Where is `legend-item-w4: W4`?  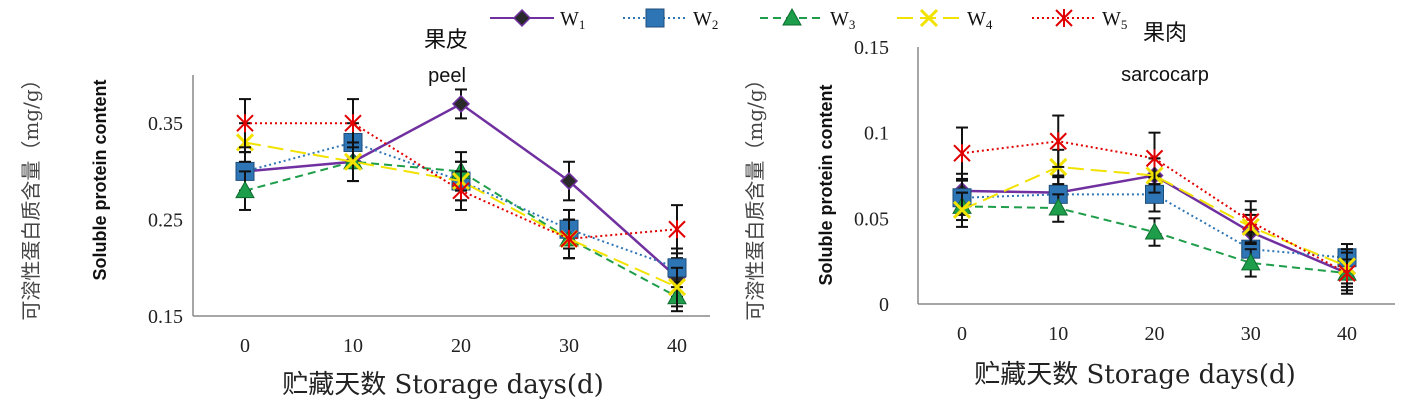
legend-item-w4: W4 is located at coordinates (945, 20).